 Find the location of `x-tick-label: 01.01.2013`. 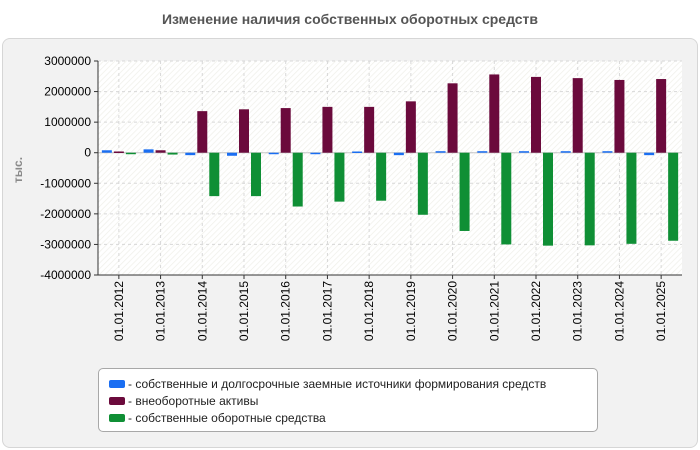

x-tick-label: 01.01.2013 is located at coordinates (161, 311).